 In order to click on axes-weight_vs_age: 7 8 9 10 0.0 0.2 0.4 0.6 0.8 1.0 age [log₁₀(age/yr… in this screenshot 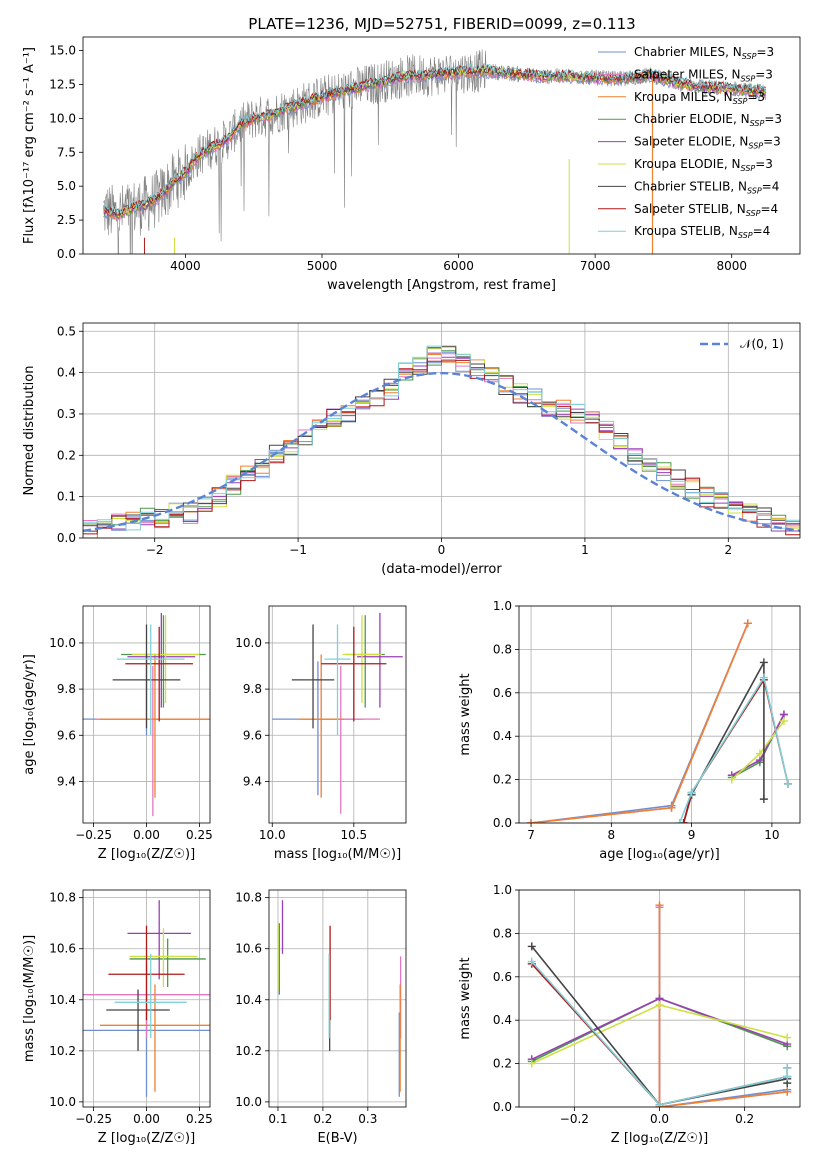, I will do `click(629, 730)`.